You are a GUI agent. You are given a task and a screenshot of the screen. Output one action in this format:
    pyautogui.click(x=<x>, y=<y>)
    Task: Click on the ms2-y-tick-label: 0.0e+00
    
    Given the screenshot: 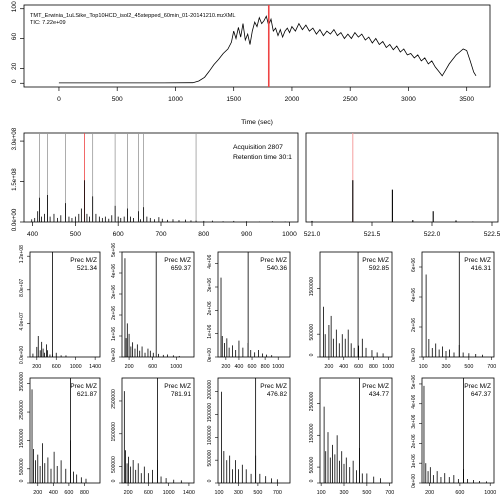 What is the action you would take?
    pyautogui.click(x=22, y=355)
    